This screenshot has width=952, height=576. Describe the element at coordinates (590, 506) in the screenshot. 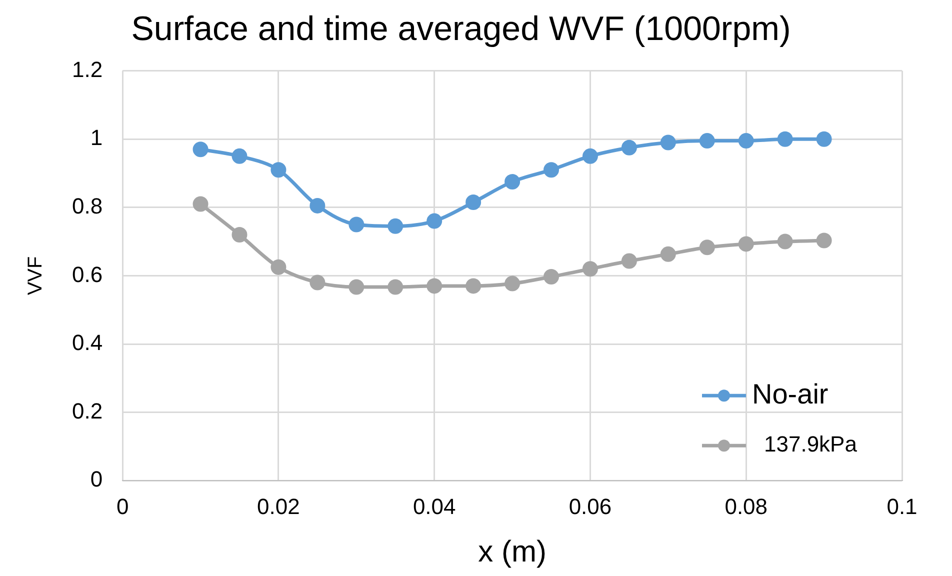

I see `x-tick-label: 0.06` at that location.